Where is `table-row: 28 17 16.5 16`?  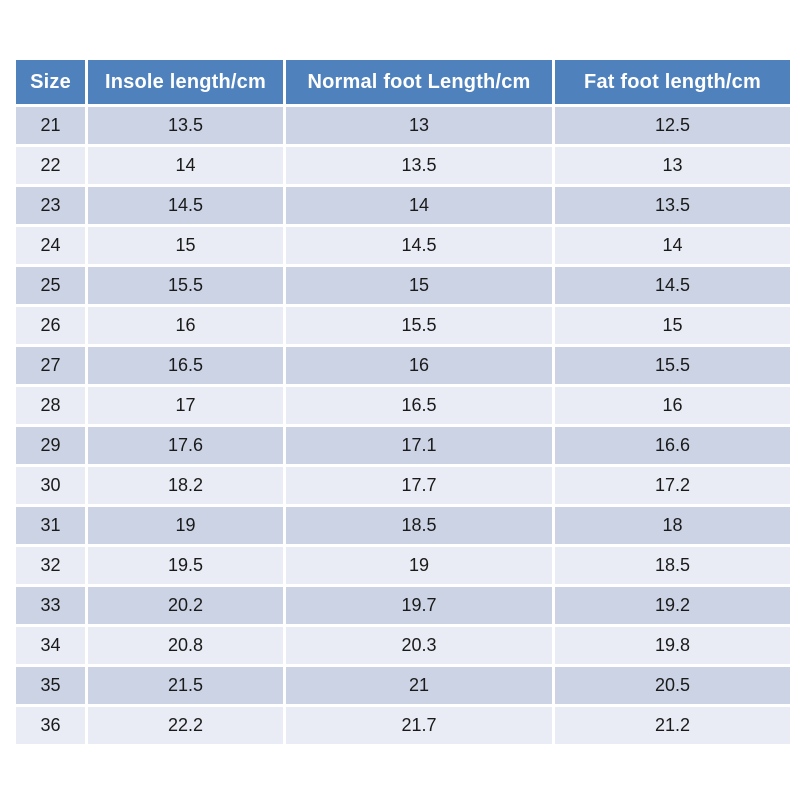 table-row: 28 17 16.5 16 is located at coordinates (403, 405).